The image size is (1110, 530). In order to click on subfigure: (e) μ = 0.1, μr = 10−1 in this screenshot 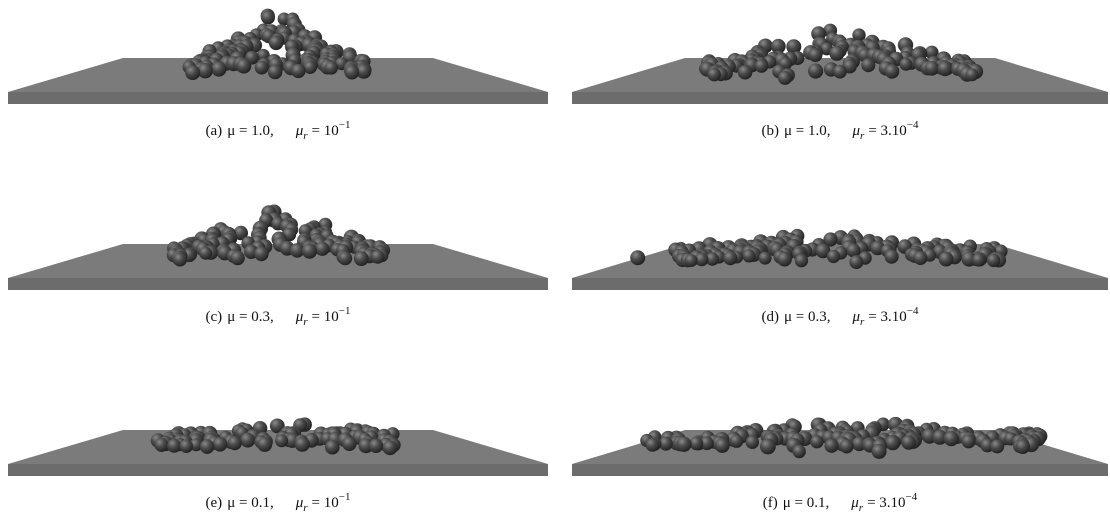, I will do `click(278, 465)`.